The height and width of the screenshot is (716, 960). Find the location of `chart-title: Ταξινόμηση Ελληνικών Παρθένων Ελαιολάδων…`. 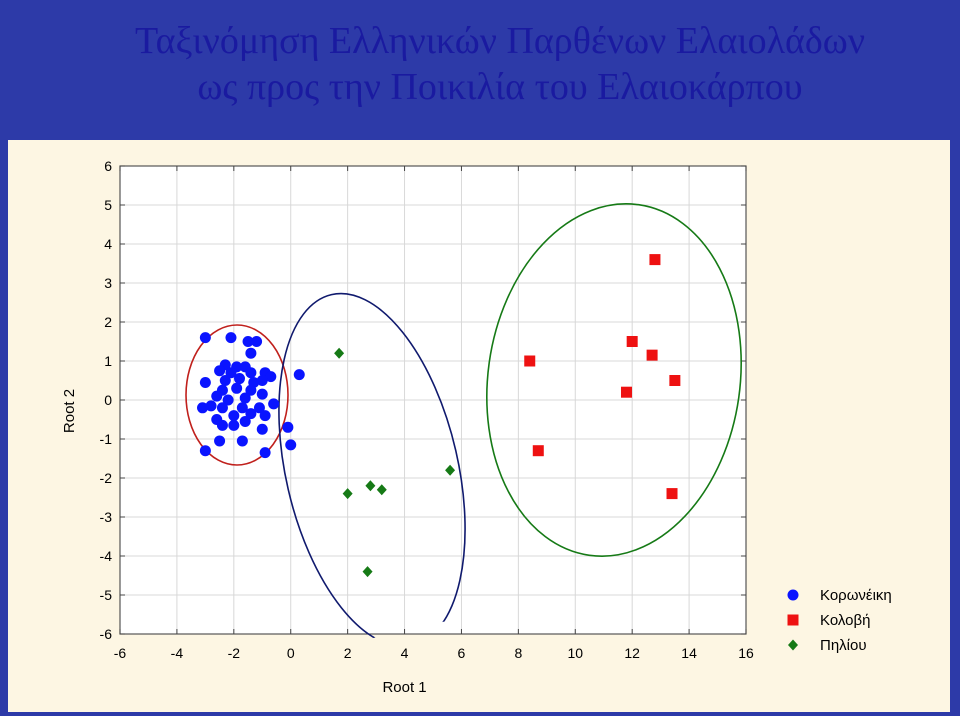

chart-title: Ταξινόμηση Ελληνικών Παρθένων Ελαιολάδων… is located at coordinates (480, 64).